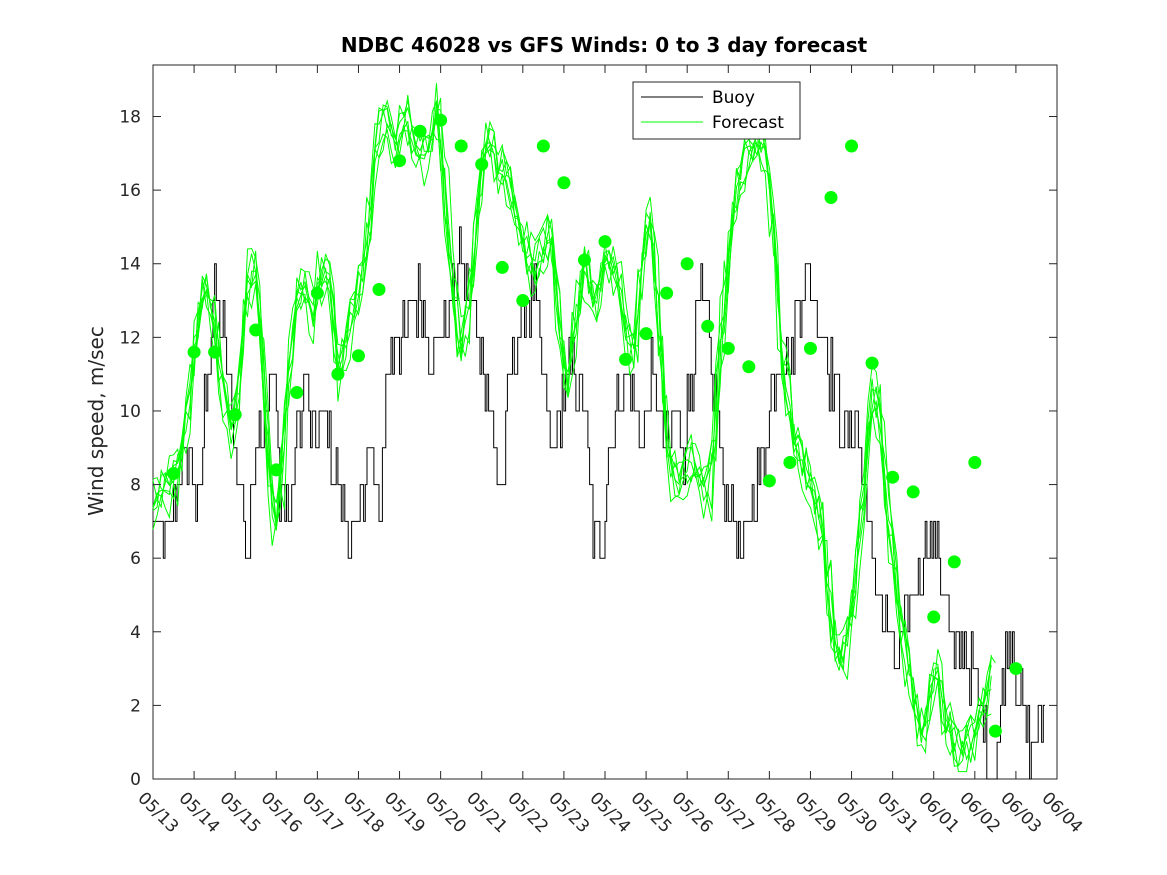 The image size is (1167, 875). I want to click on y-tick-label: 8, so click(135, 486).